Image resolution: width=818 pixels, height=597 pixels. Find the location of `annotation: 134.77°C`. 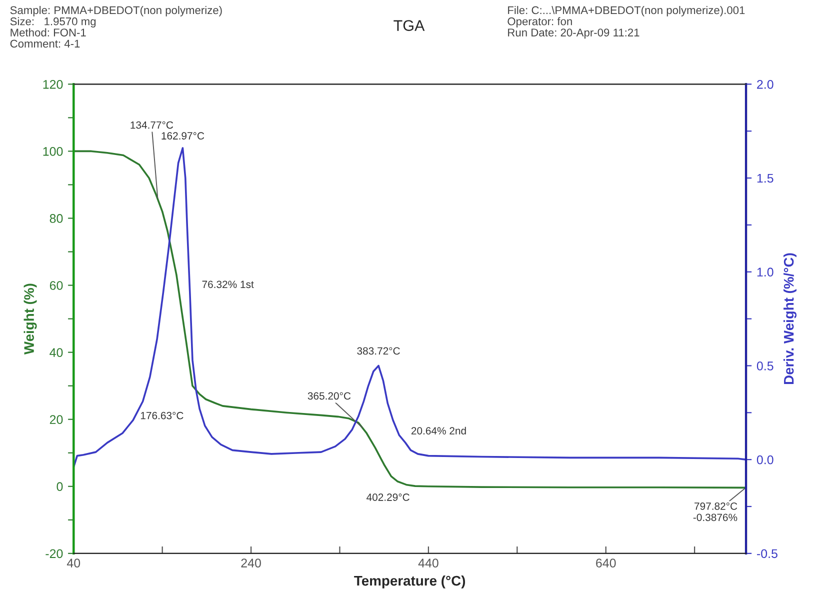

annotation: 134.77°C is located at coordinates (152, 125).